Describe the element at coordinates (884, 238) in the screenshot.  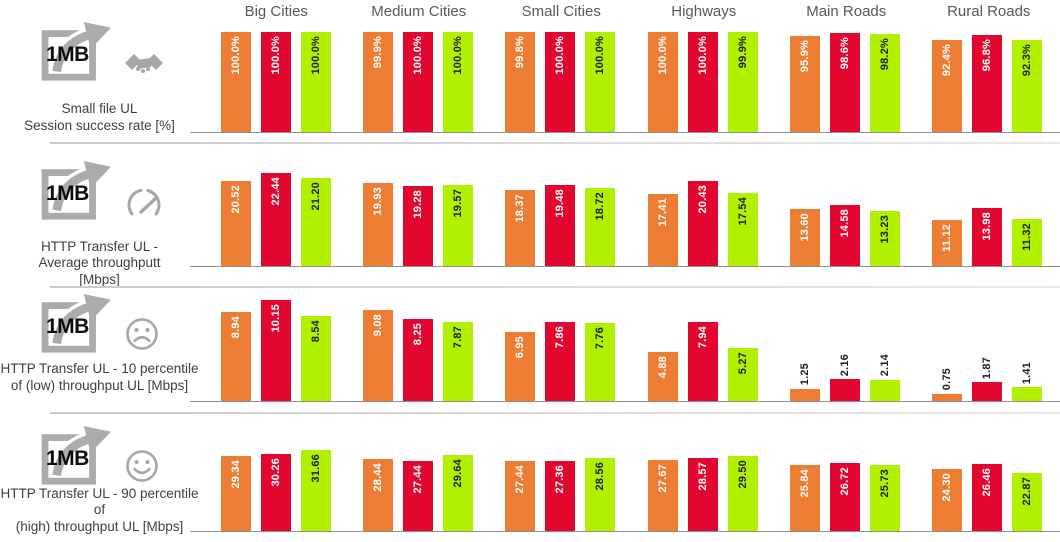
I see `bar: 13.23` at that location.